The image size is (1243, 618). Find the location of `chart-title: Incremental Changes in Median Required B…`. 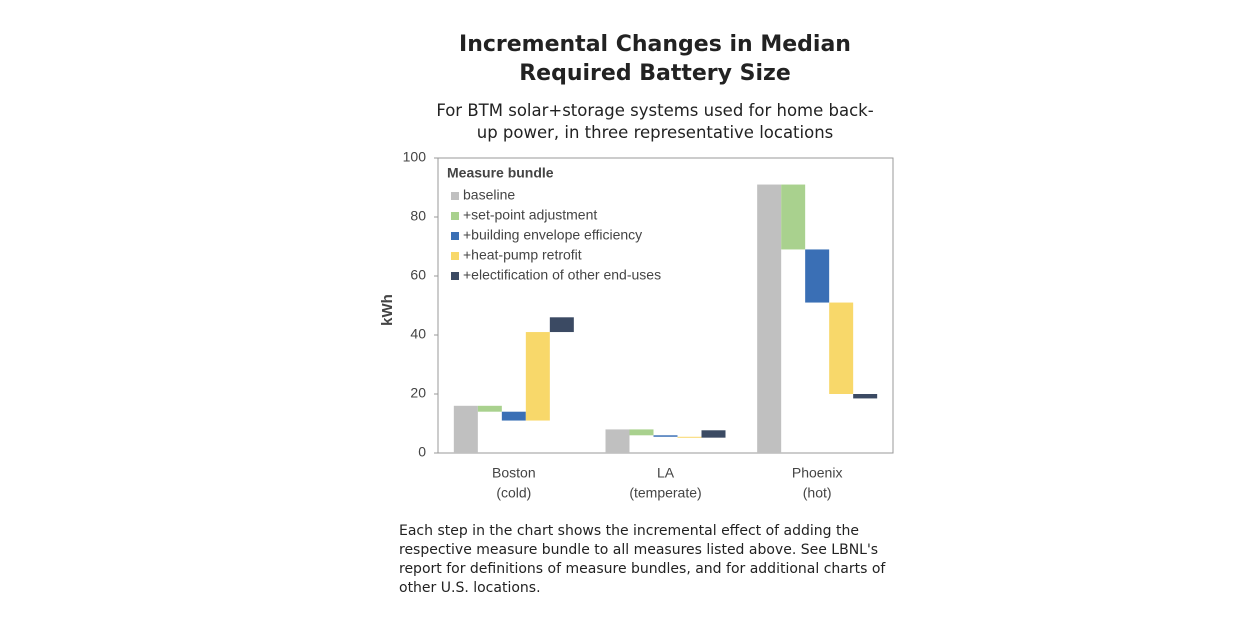

chart-title: Incremental Changes in Median Required B… is located at coordinates (655, 59).